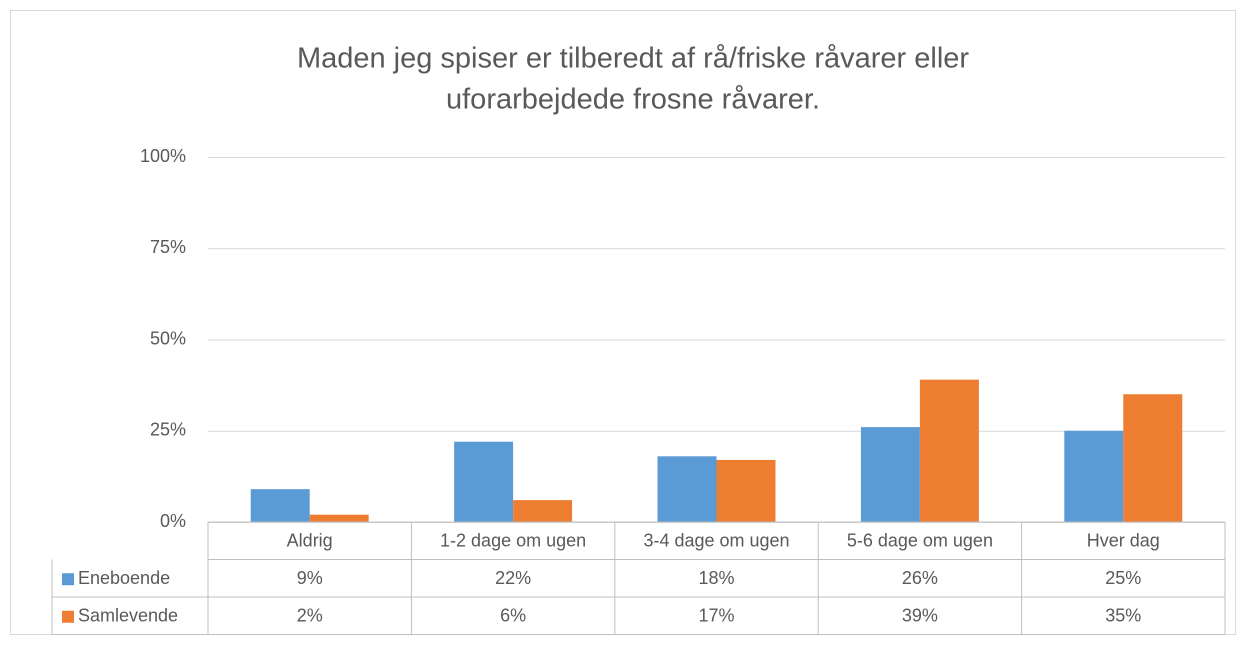 Image resolution: width=1246 pixels, height=645 pixels. Describe the element at coordinates (310, 541) in the screenshot. I see `x-tick-label: Aldrig` at that location.